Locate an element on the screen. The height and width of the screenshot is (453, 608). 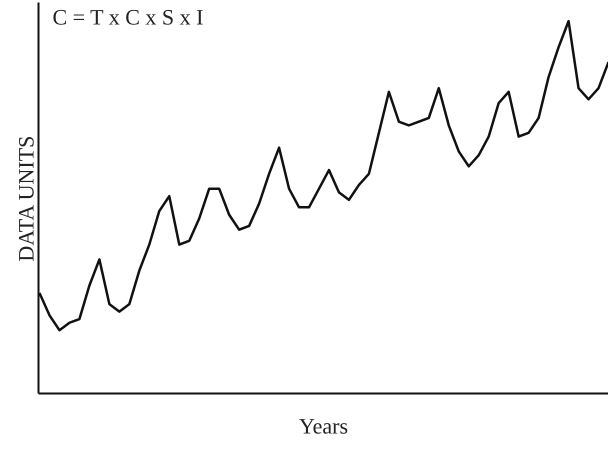
y-axis-title: DATA UNITS is located at coordinates (26, 199).